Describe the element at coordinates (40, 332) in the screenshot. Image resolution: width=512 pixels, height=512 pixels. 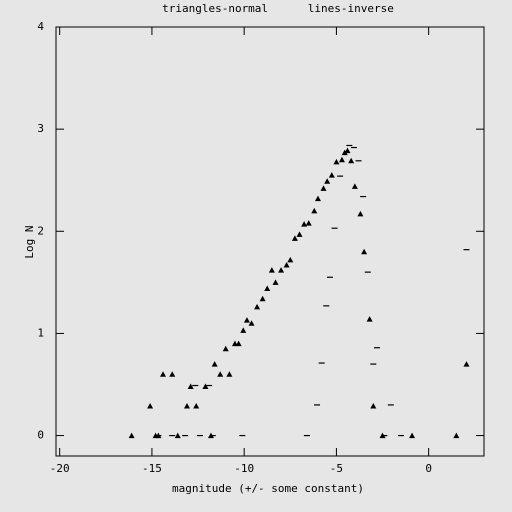
I see `y-tick-label: 1` at that location.